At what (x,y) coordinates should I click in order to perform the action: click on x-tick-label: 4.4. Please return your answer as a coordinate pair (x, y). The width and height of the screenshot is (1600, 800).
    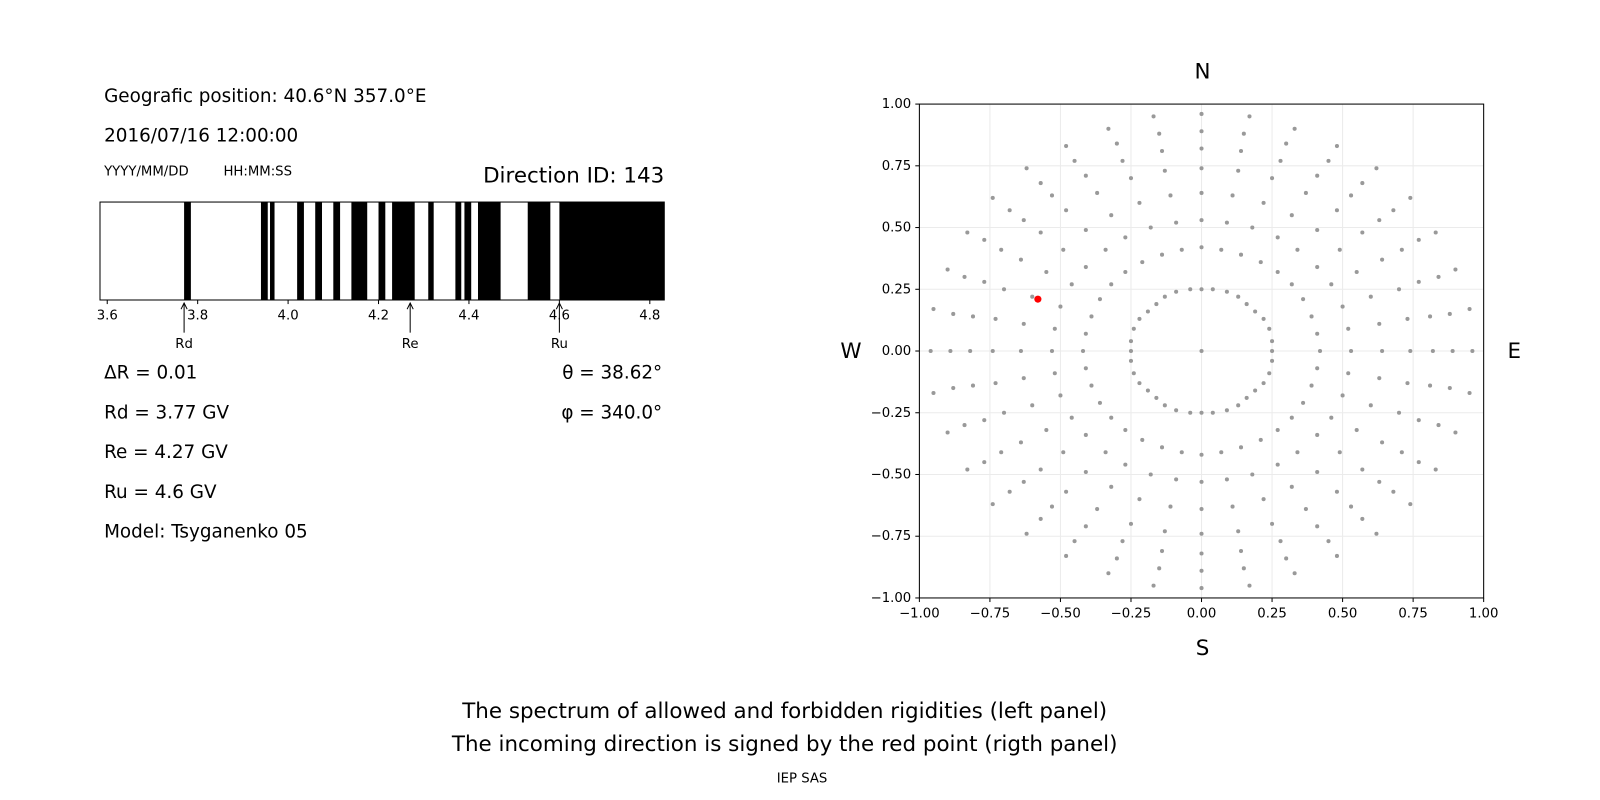
    Looking at the image, I should click on (468, 315).